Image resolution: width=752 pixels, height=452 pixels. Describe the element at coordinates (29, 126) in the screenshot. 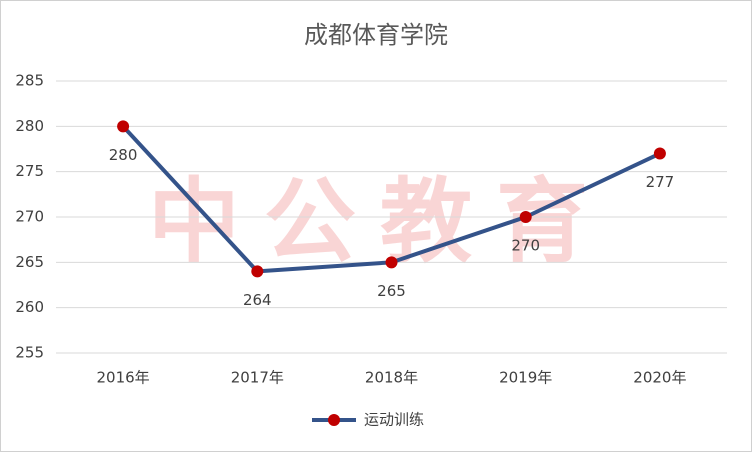

I see `y-tick-label: 280` at that location.